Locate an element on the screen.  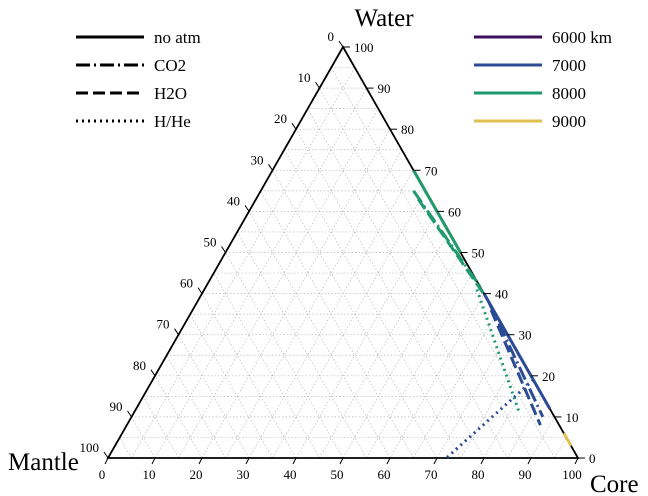
corner-label-core: Core is located at coordinates (614, 483).